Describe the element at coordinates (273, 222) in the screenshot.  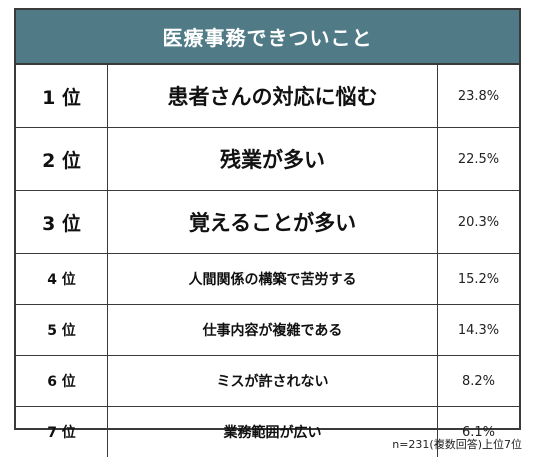
I see `item-label: 覚えることが多い` at that location.